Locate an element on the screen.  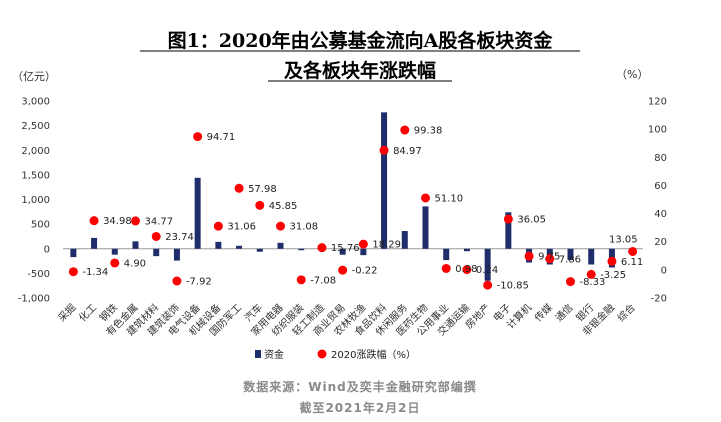
data-label: -7.08 is located at coordinates (323, 280).